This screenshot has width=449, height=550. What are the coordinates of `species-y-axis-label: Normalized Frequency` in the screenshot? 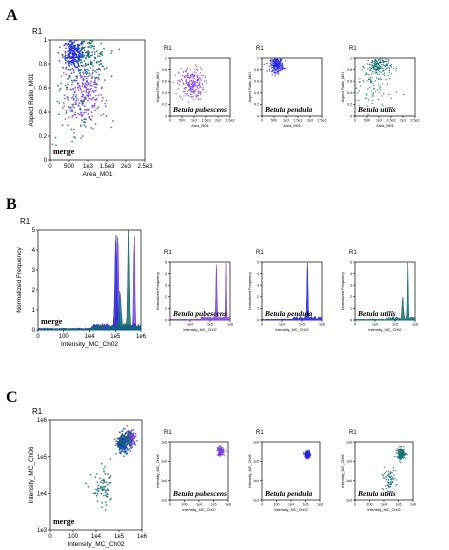 It's located at (158, 291).